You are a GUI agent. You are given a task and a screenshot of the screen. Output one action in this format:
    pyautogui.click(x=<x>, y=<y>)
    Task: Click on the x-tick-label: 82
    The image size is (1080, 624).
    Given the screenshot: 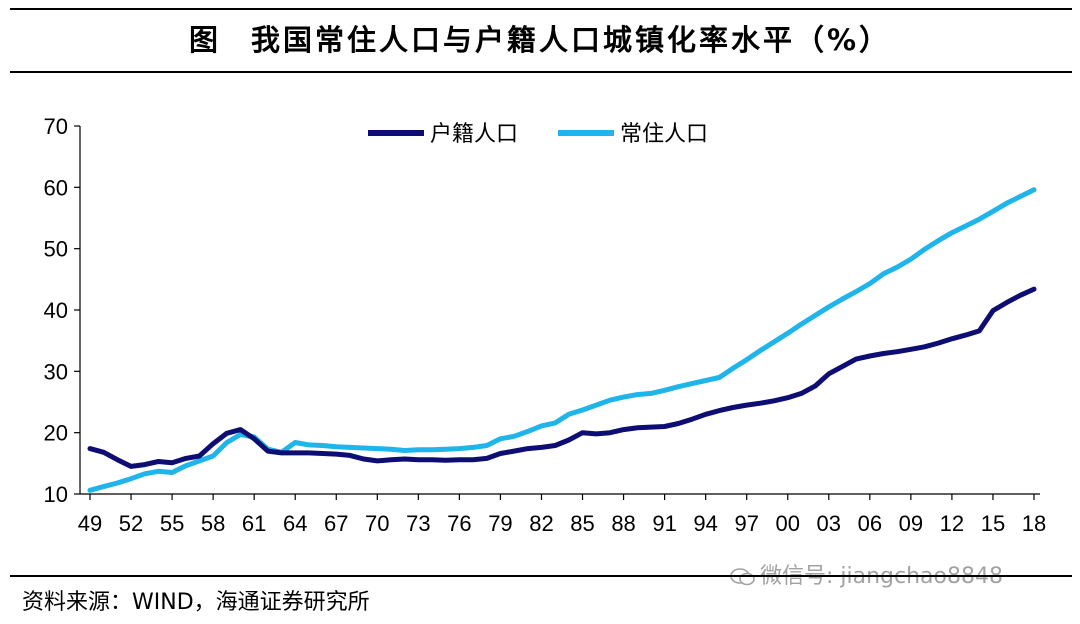 What is the action you would take?
    pyautogui.click(x=541, y=523)
    